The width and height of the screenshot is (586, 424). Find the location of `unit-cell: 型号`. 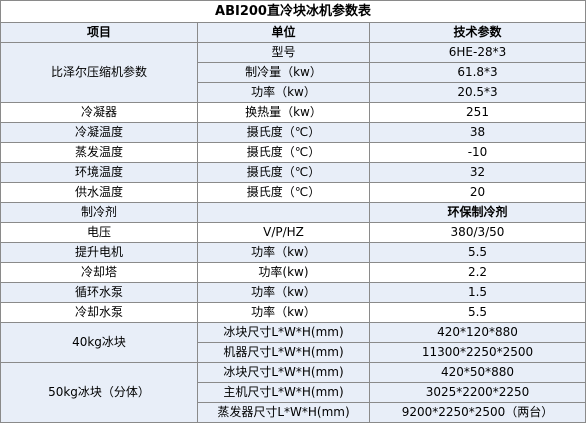

unit-cell: 型号 is located at coordinates (283, 52).